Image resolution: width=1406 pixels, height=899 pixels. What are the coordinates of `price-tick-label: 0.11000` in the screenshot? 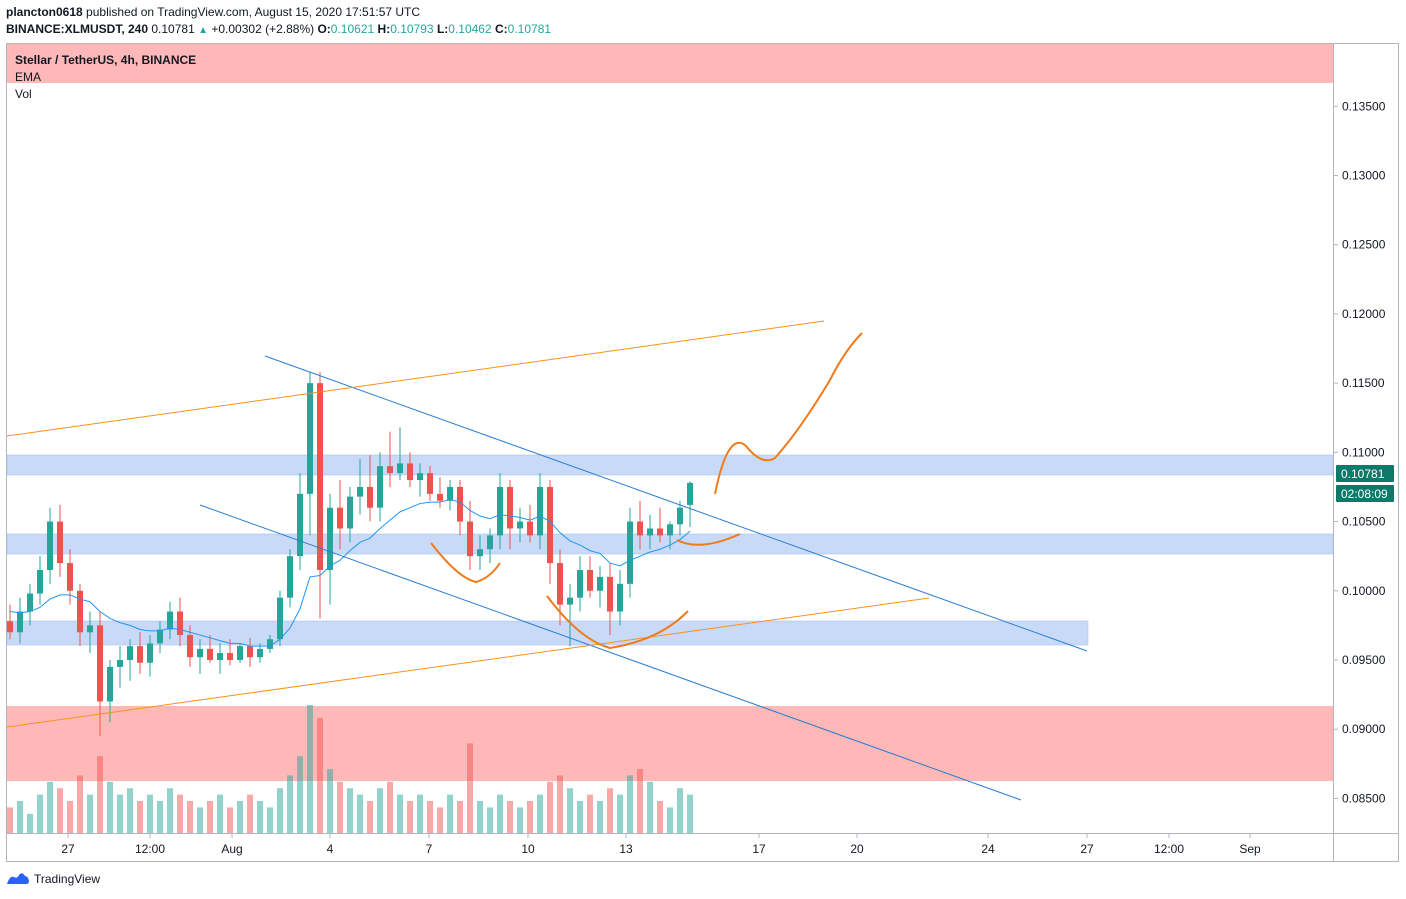 It's located at (1363, 452).